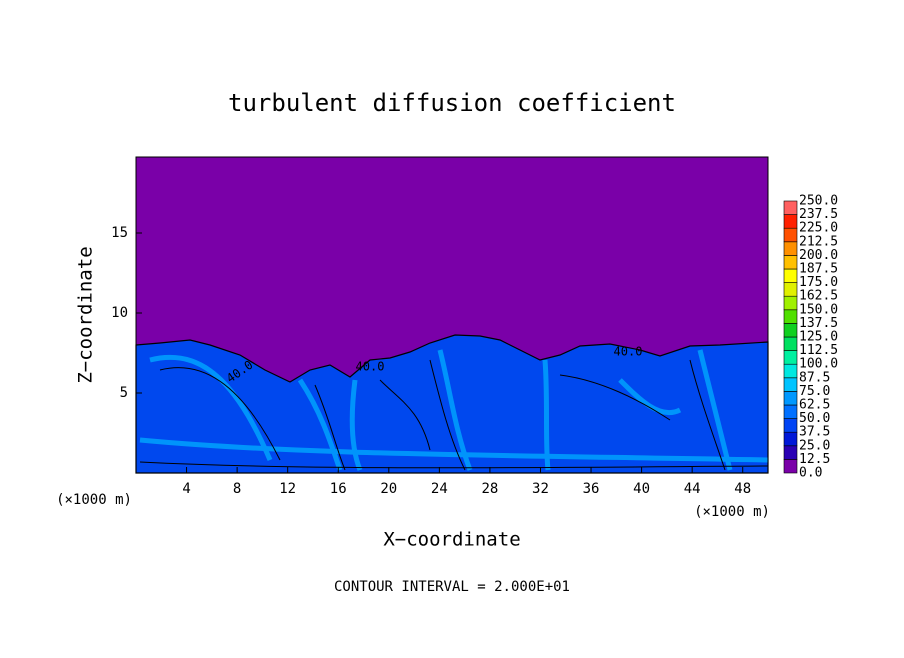 The height and width of the screenshot is (658, 904). What do you see at coordinates (452, 103) in the screenshot?
I see `chart-title: turbulent diffusion coefficient` at bounding box center [452, 103].